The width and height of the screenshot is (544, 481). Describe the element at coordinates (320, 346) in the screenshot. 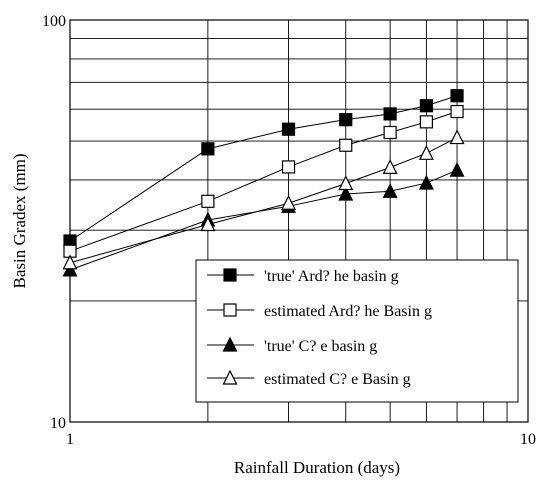

I see `legend-entry: 'true' C? e basin g` at that location.